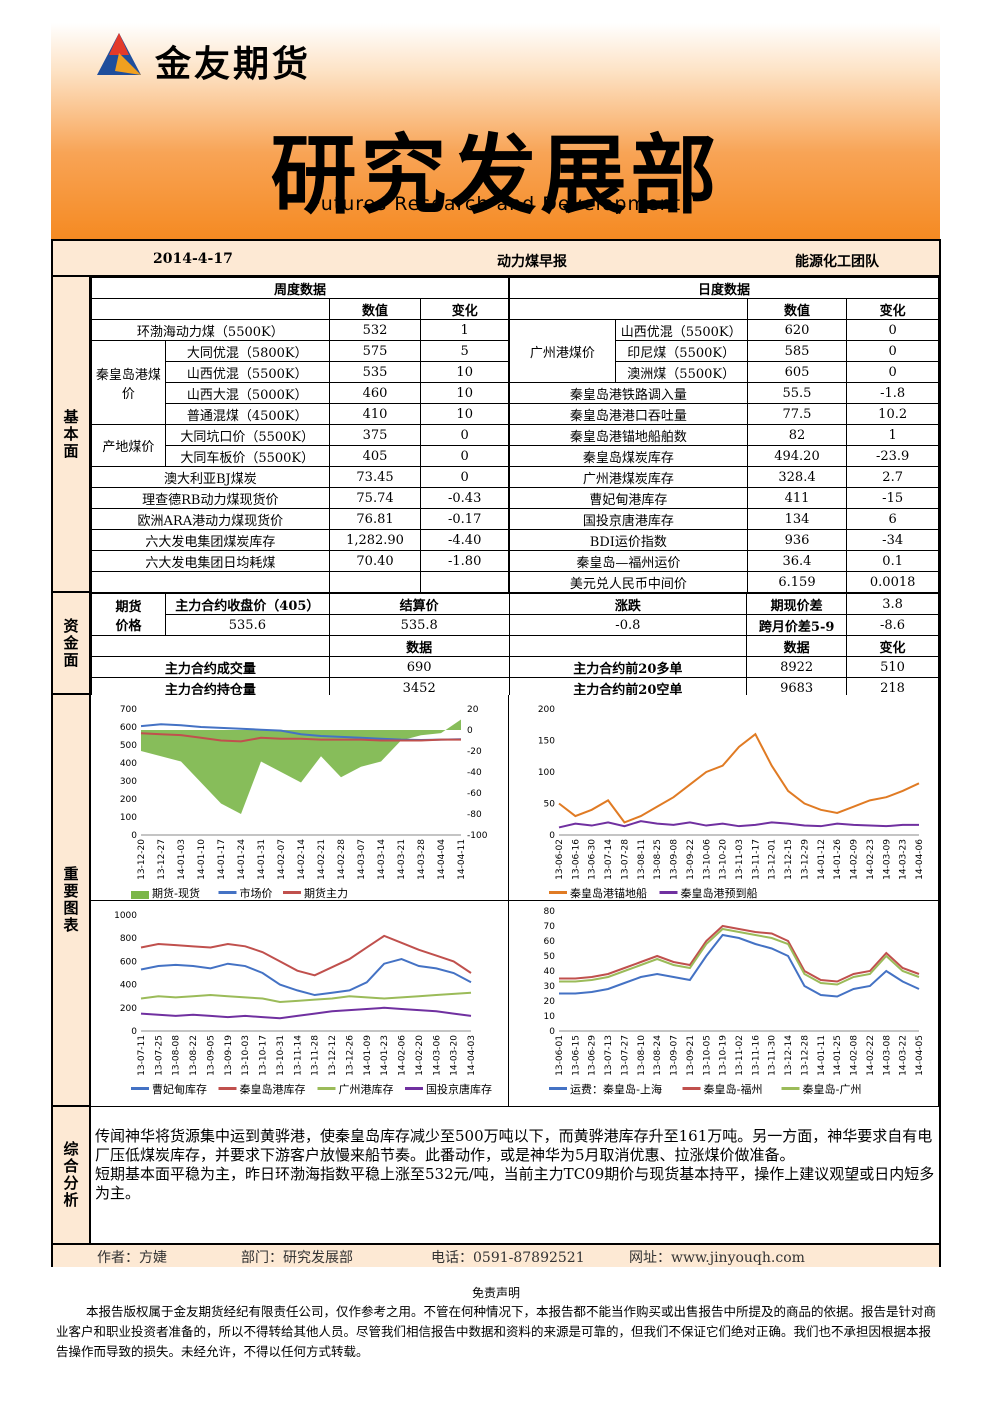 The image size is (992, 1403). Describe the element at coordinates (211, 1055) in the screenshot. I see `x-tick-label: 13-09-05` at that location.